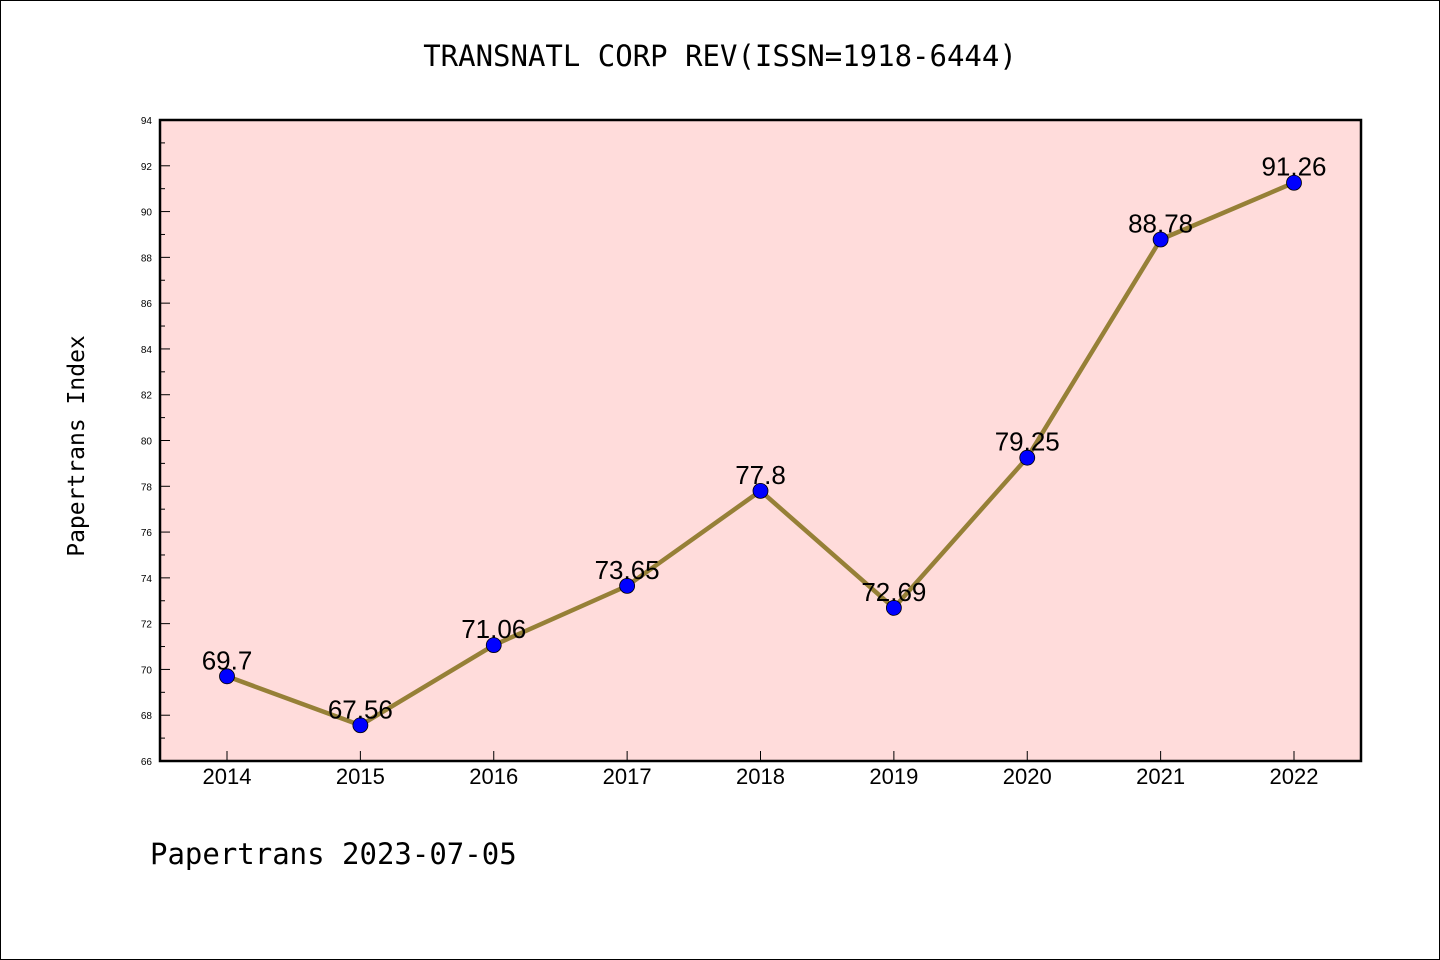 The height and width of the screenshot is (960, 1440). I want to click on x-tick-label: 2022, so click(1294, 776).